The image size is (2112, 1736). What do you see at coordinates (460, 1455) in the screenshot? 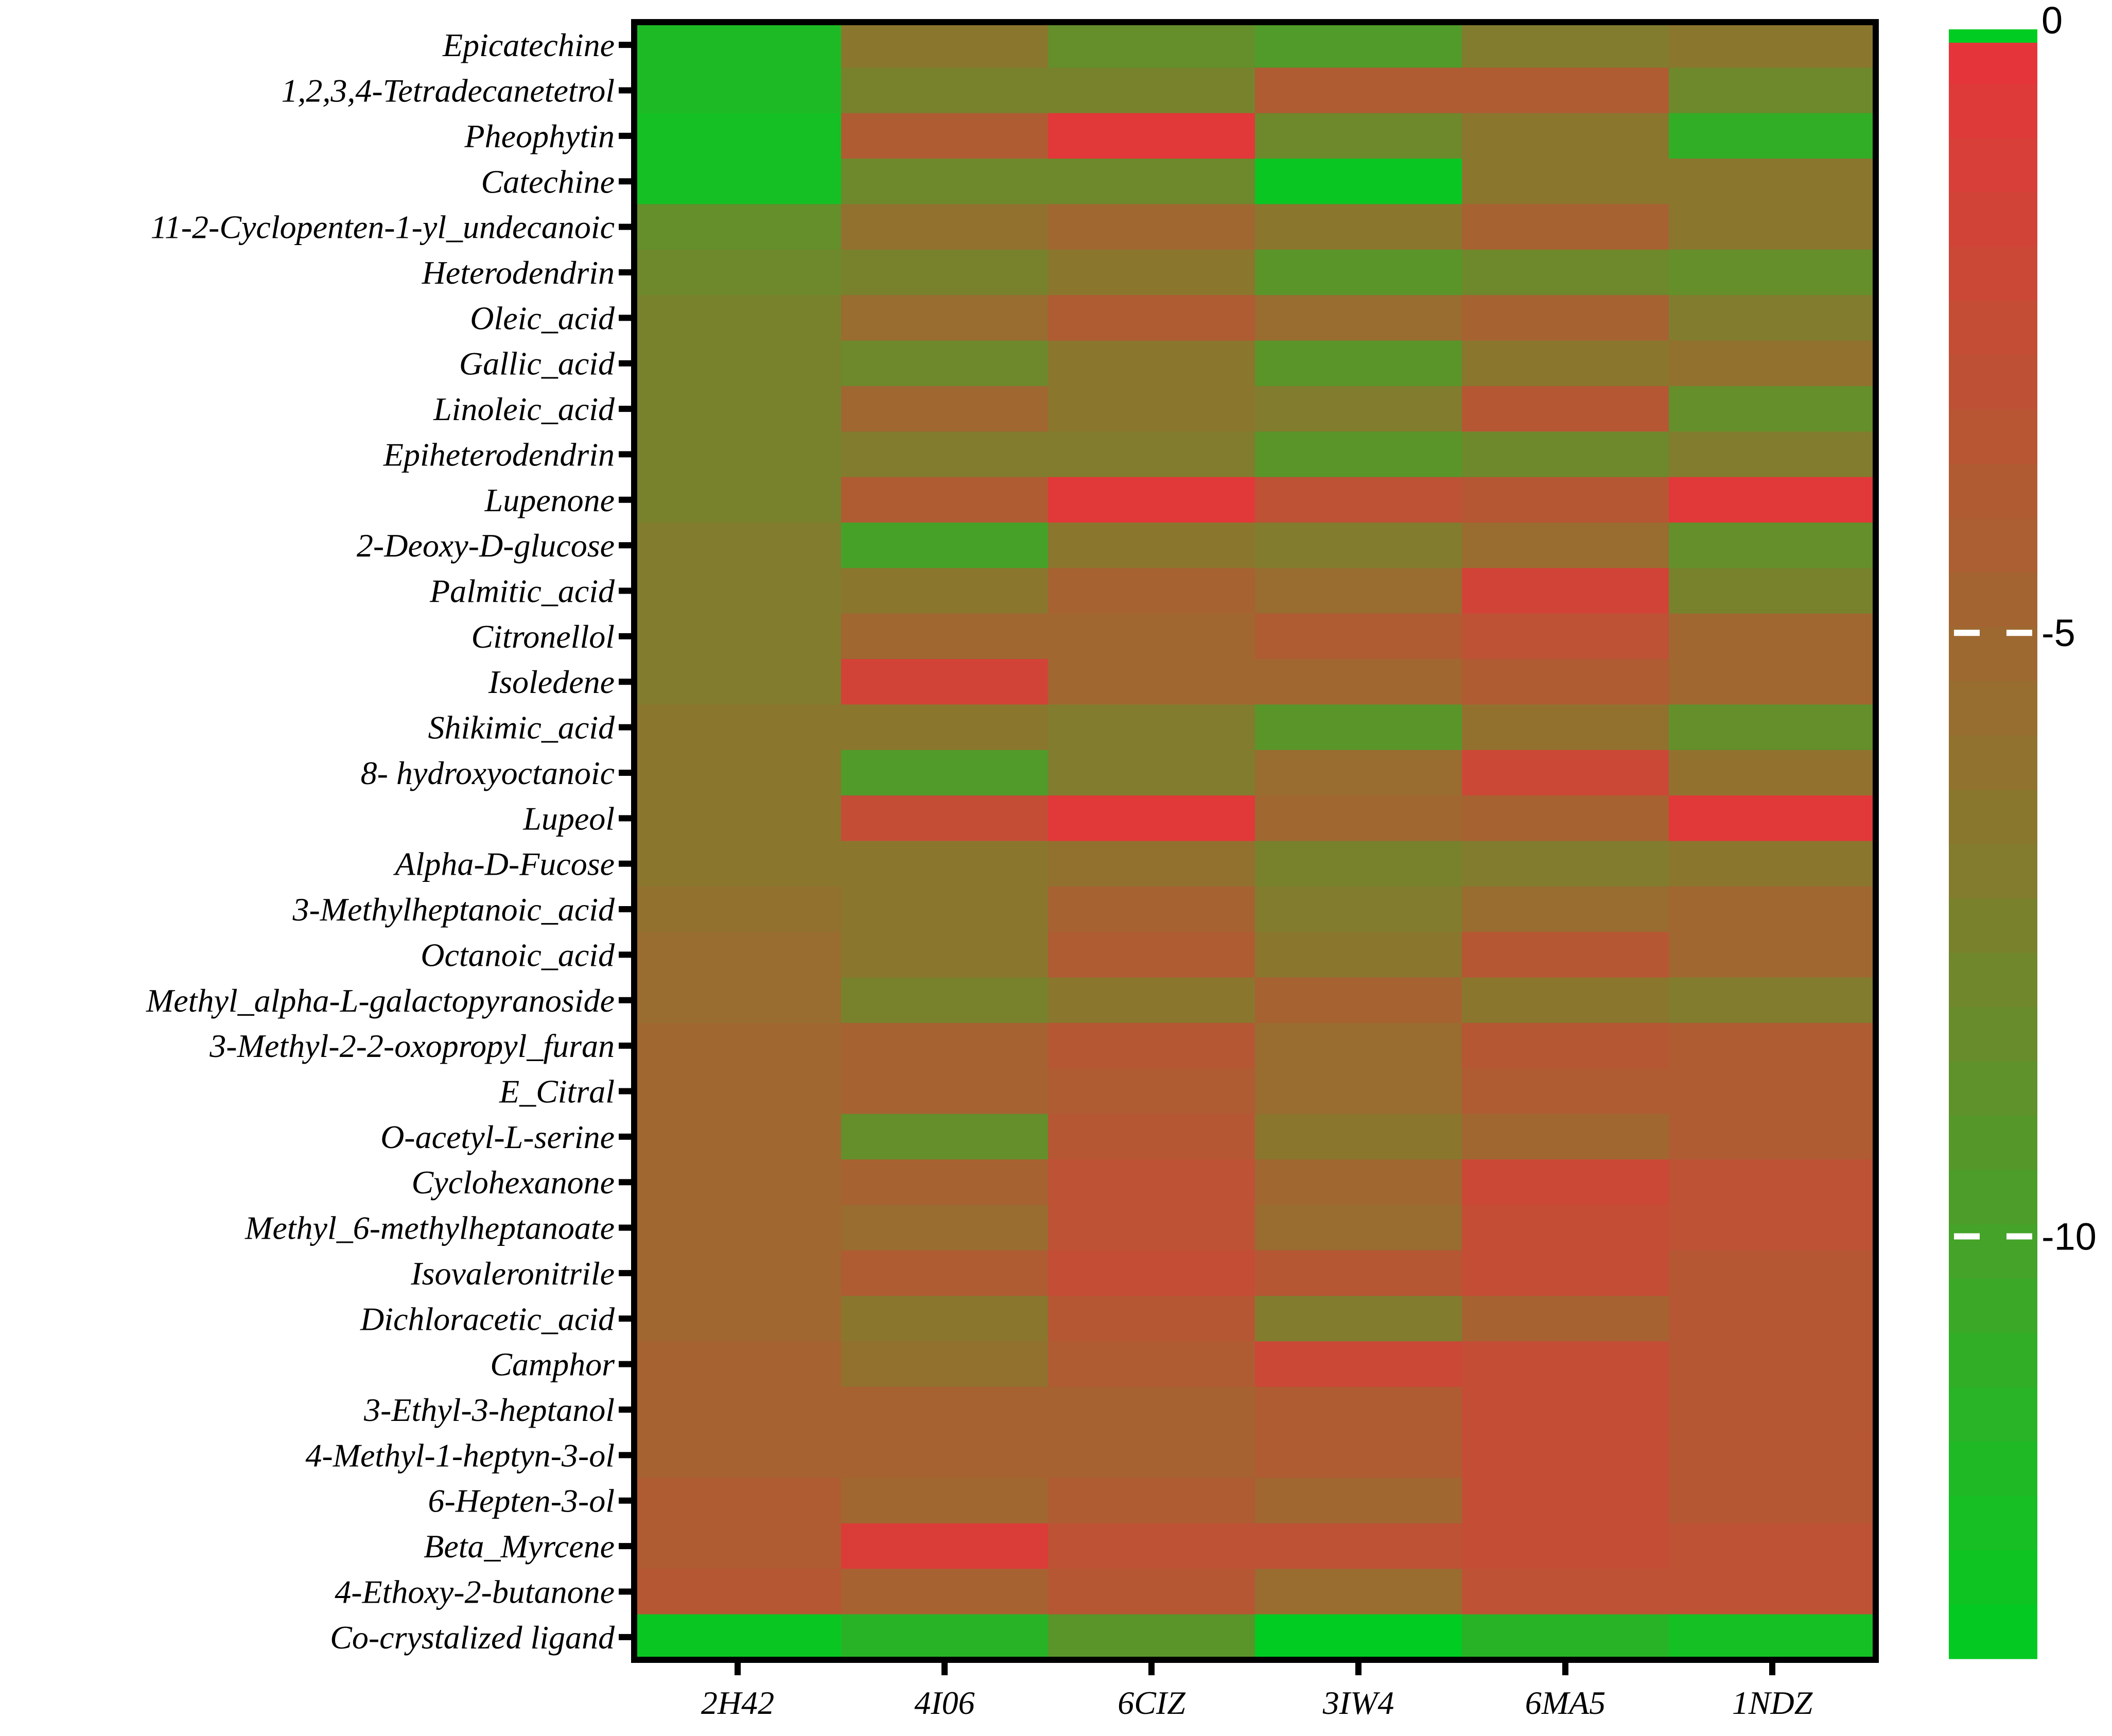
I see `row-label: 4-Methyl-1-heptyn-3-ol` at bounding box center [460, 1455].